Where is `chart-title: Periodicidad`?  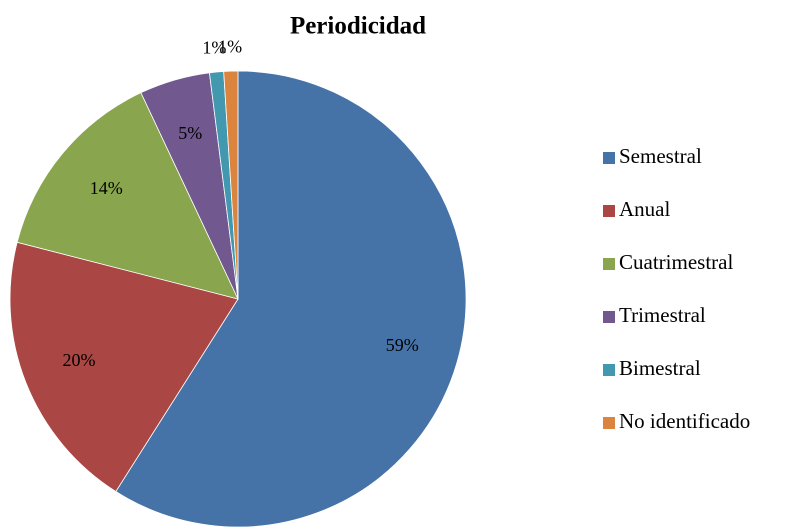 chart-title: Periodicidad is located at coordinates (358, 26).